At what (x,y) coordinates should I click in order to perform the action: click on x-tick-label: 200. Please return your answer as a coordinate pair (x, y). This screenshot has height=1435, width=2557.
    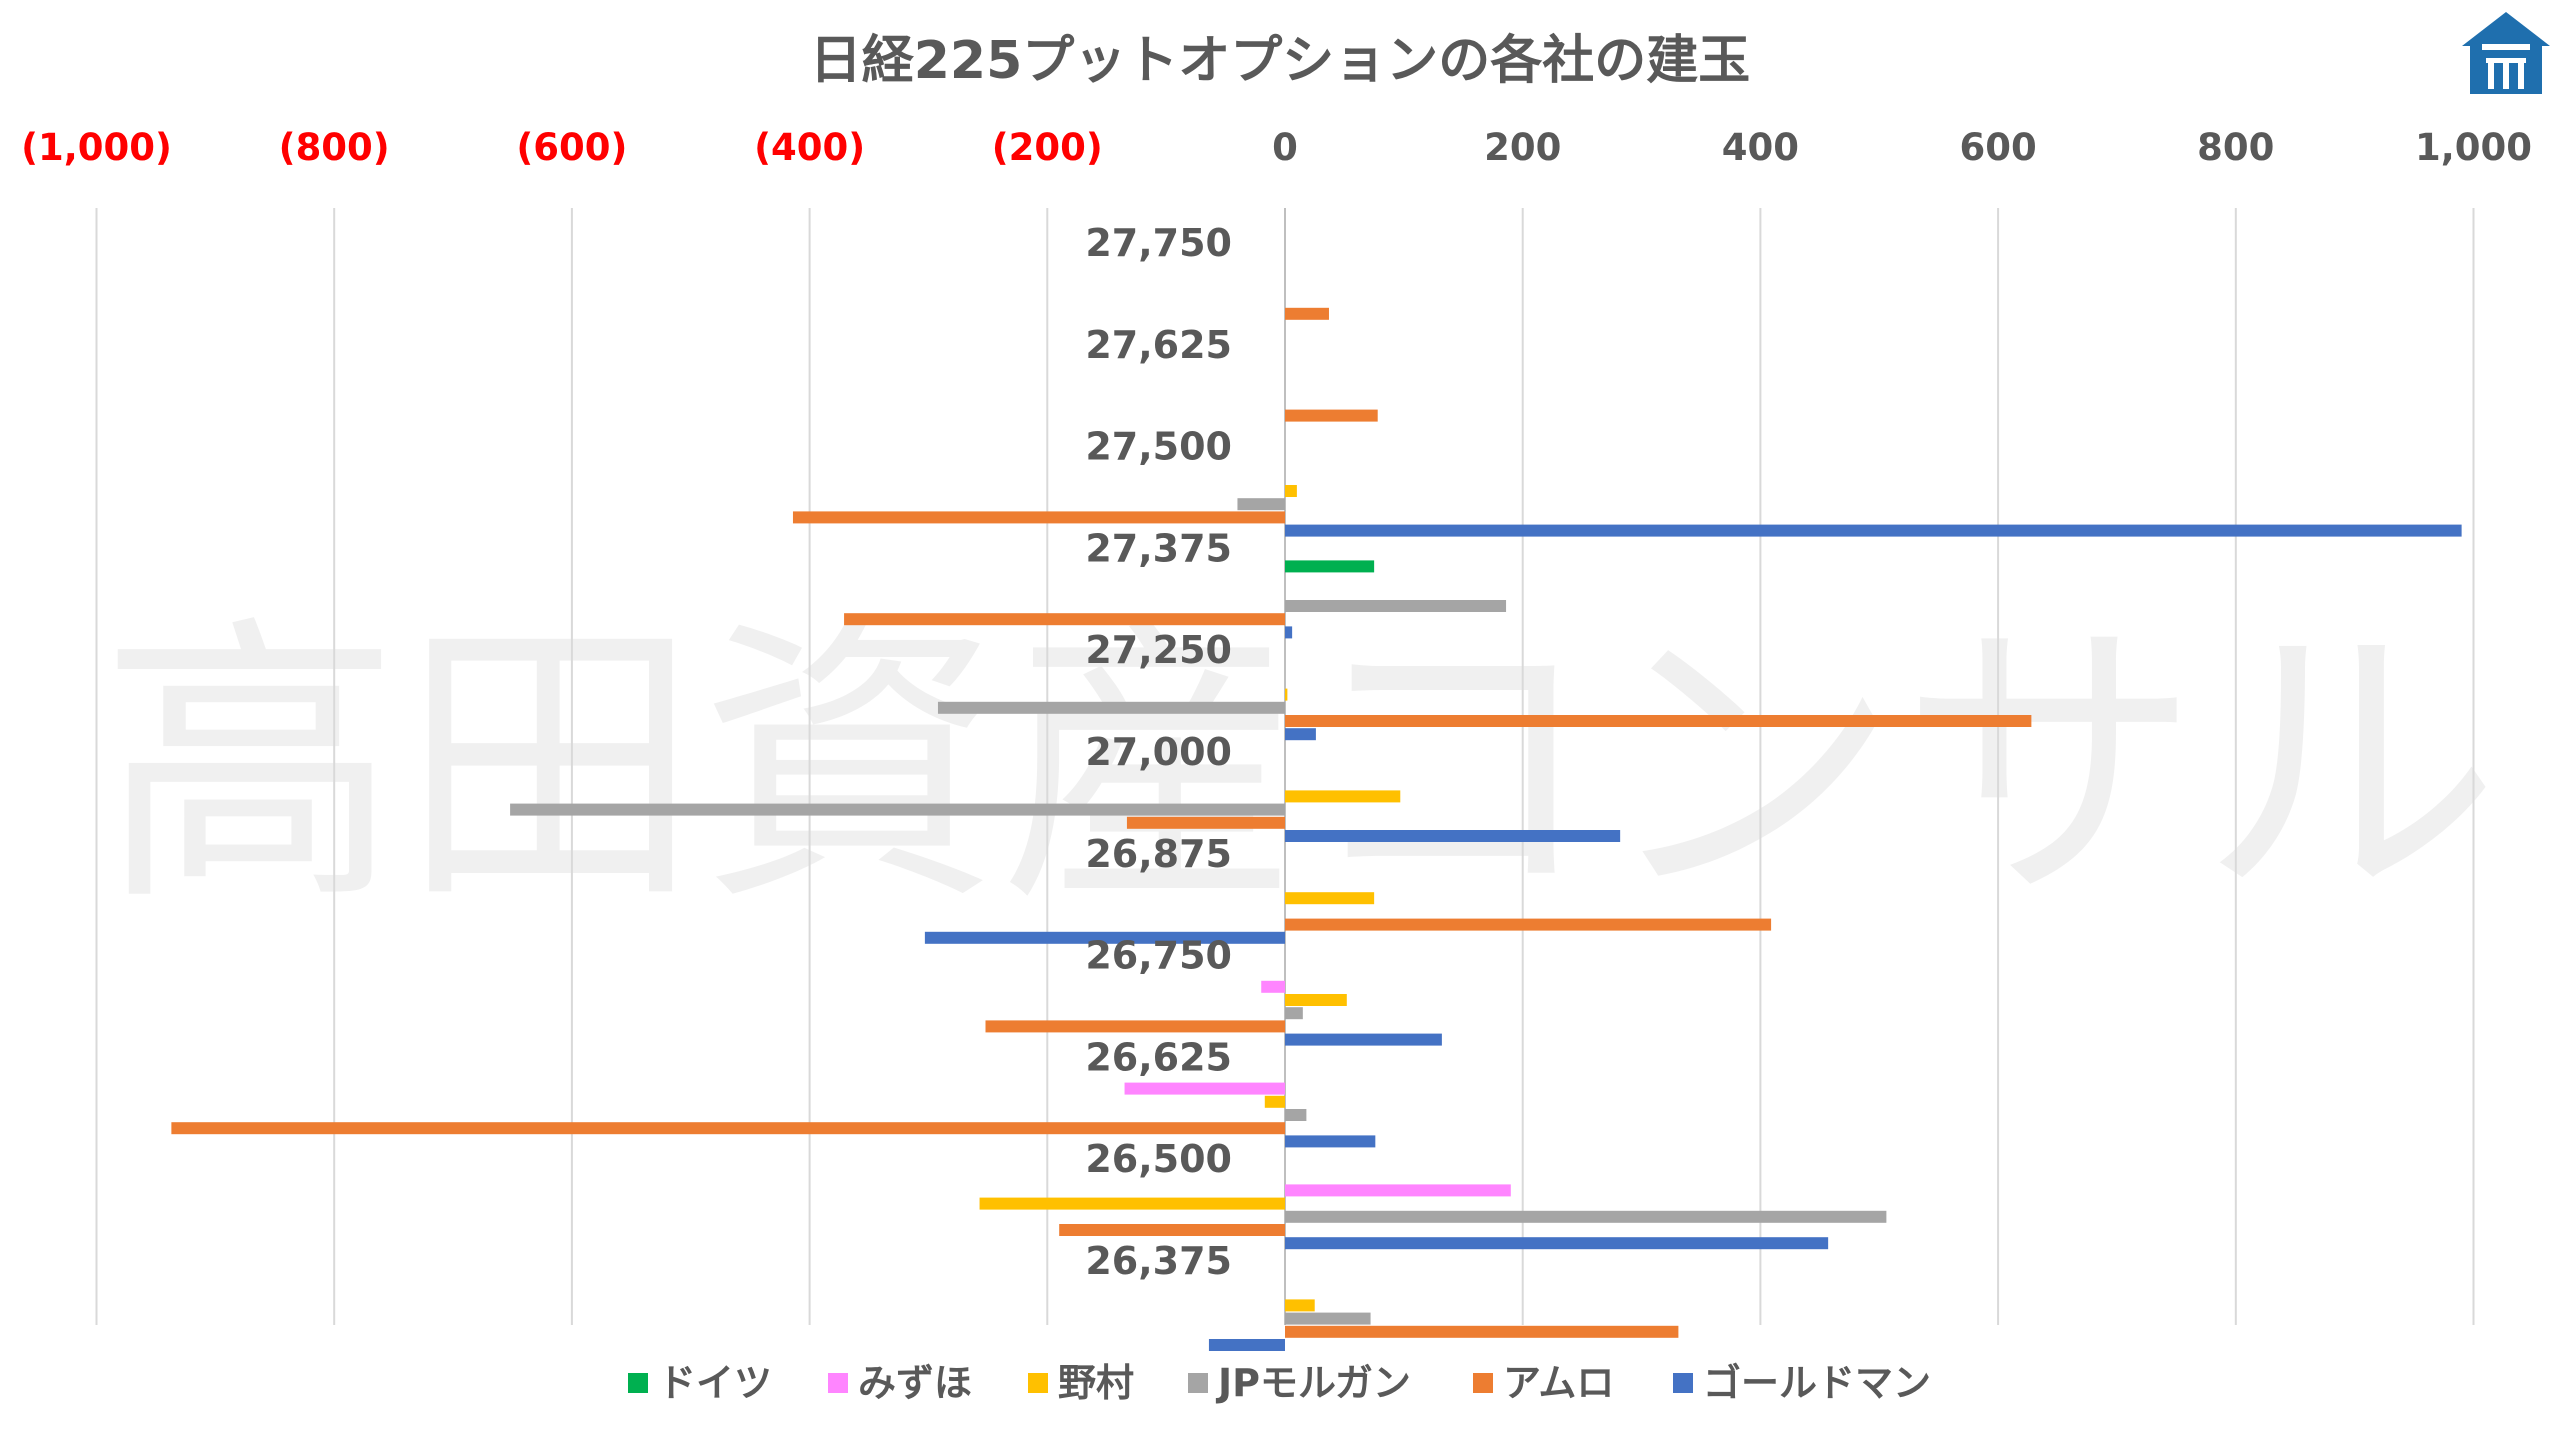
    Looking at the image, I should click on (1522, 147).